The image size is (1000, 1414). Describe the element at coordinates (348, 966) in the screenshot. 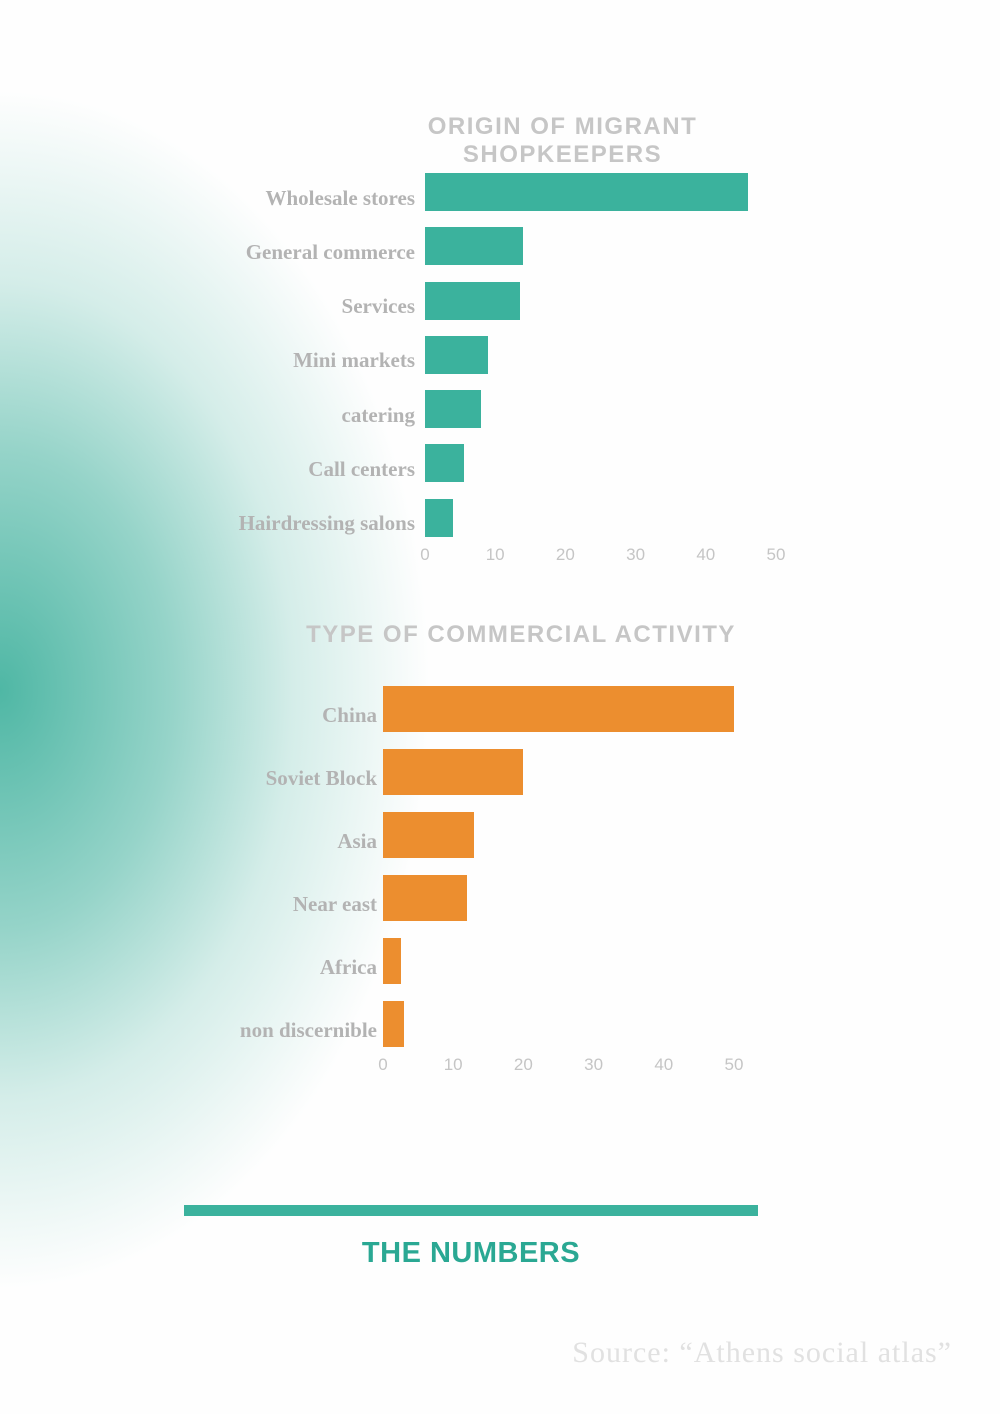

I see `category-label: Africa` at that location.